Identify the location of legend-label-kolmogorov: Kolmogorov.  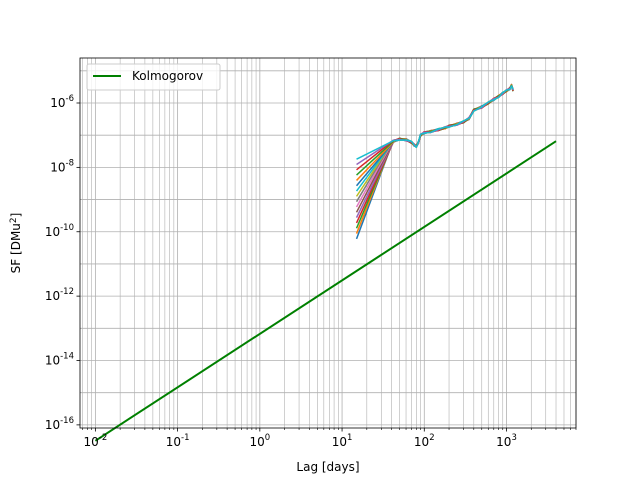
(167, 76).